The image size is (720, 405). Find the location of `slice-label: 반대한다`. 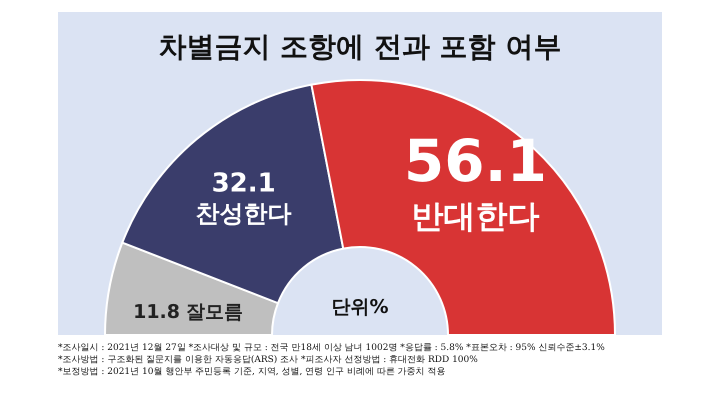

slice-label: 반대한다 is located at coordinates (475, 215).